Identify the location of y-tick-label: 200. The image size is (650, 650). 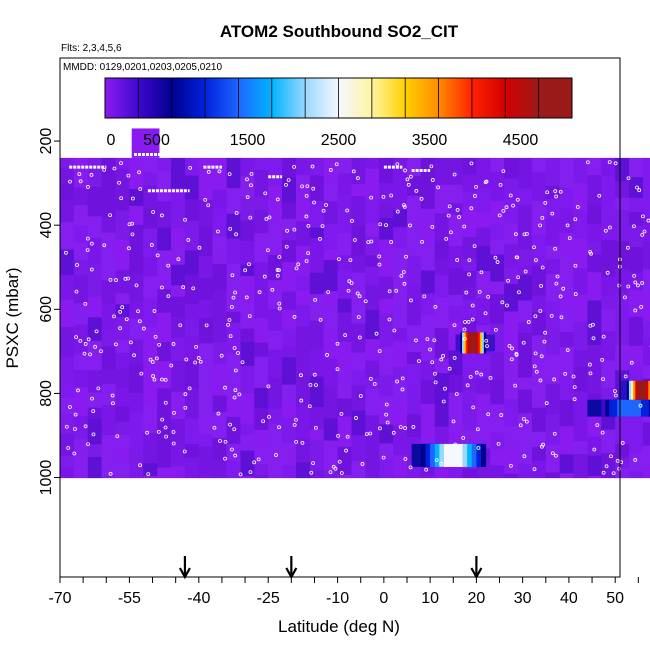
(46, 141).